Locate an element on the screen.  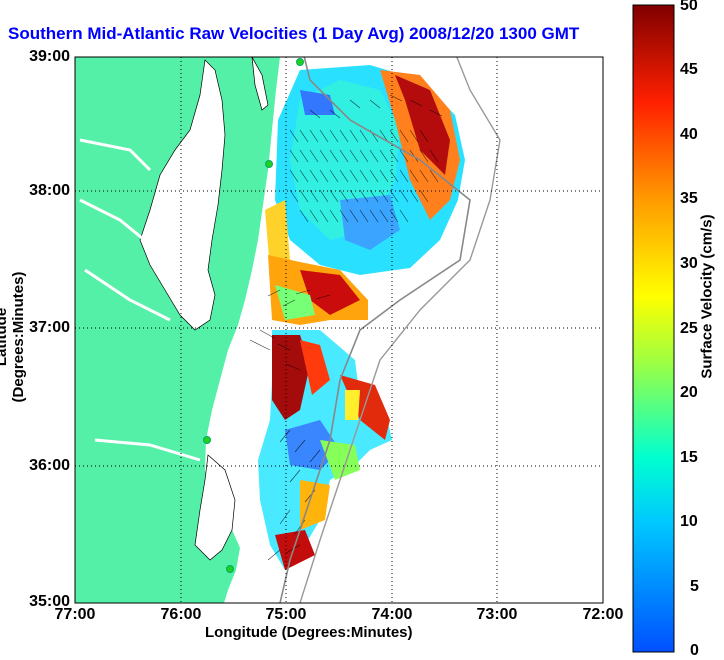
colorbar-tick: 0 is located at coordinates (694, 650).